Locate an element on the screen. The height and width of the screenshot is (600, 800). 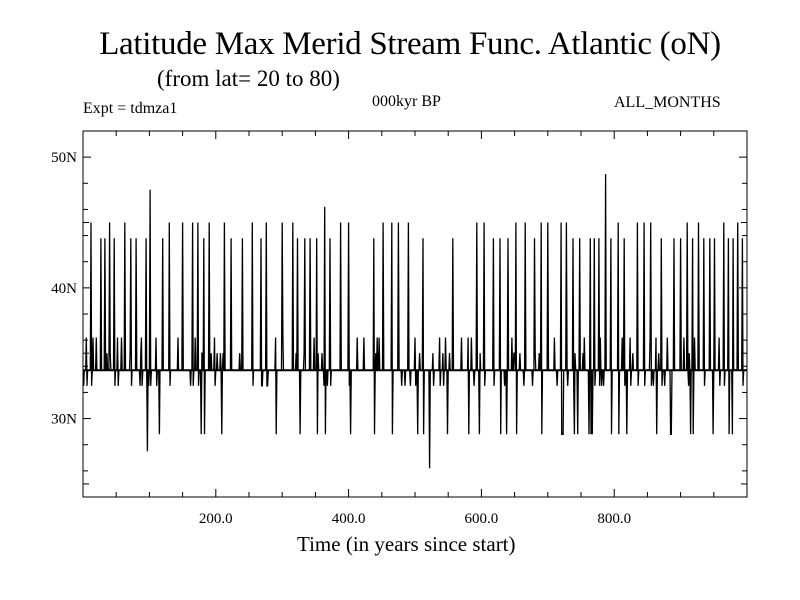
y-tick-label: 40N is located at coordinates (64, 289).